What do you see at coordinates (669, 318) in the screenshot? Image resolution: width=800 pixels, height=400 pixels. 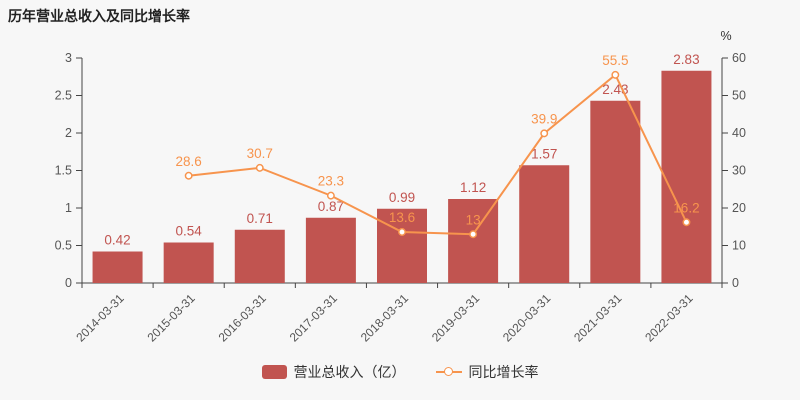 I see `x-tick-label: 2022-03-31` at bounding box center [669, 318].